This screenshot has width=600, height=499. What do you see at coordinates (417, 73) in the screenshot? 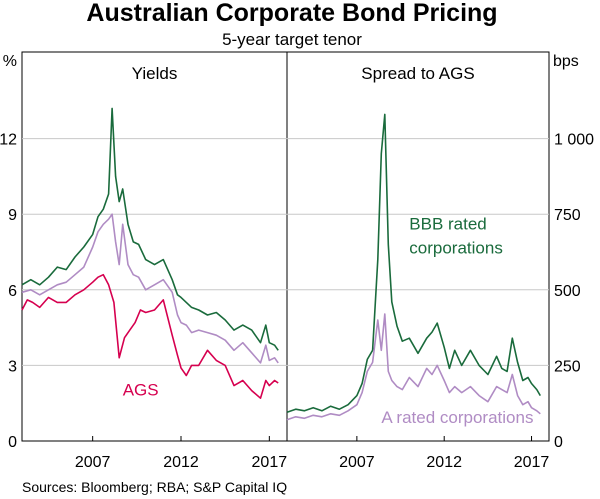
I see `panel-title: Spread to AGS` at bounding box center [417, 73].